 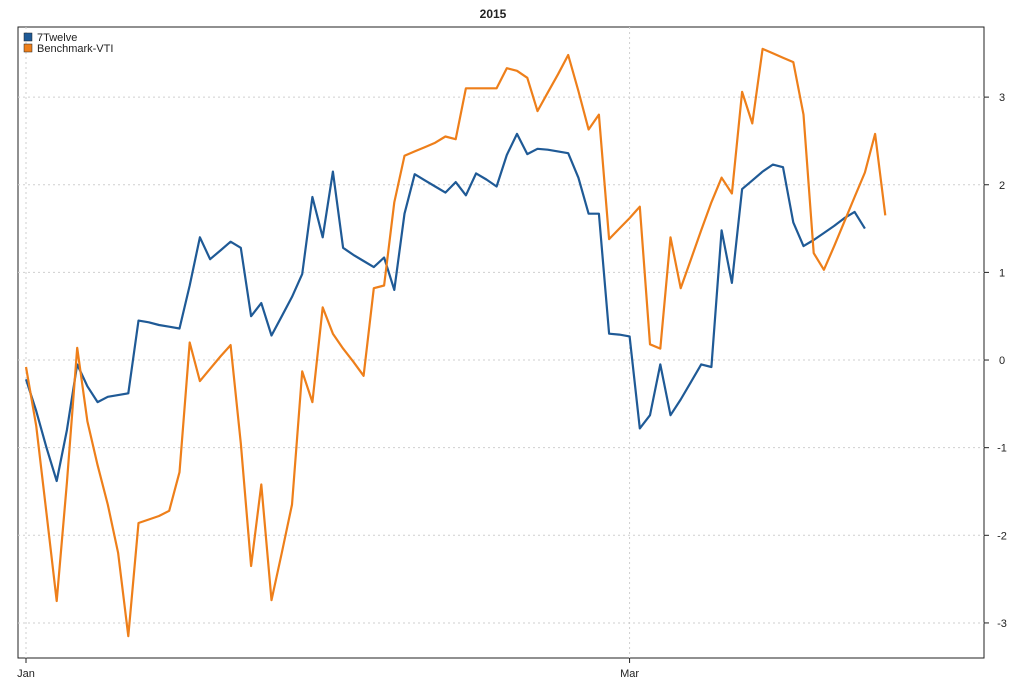 What do you see at coordinates (1002, 449) in the screenshot?
I see `y-tick-label: -1` at bounding box center [1002, 449].